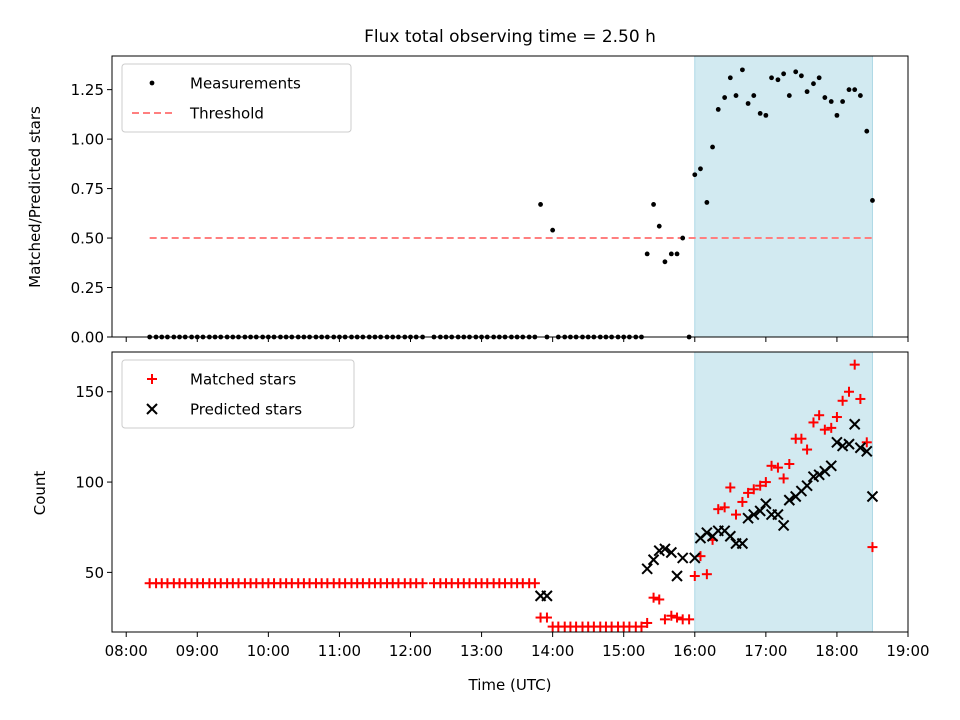 This screenshot has height=720, width=960. I want to click on legend-box, so click(238, 394).